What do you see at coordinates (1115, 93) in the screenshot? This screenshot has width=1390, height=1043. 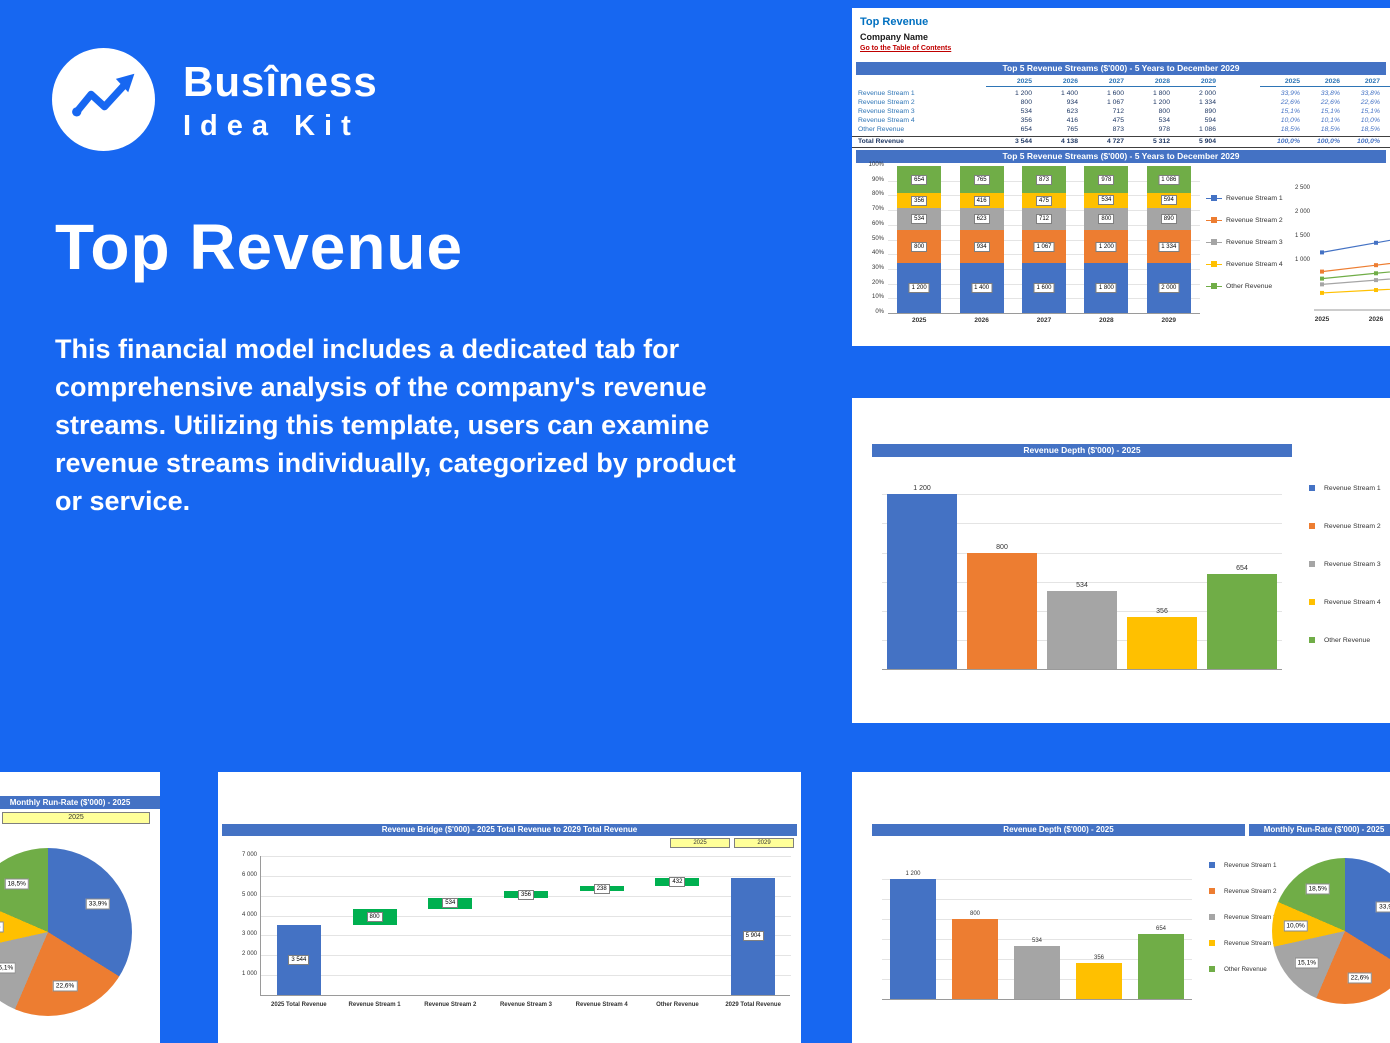 I see `value-cell: 1 600` at bounding box center [1115, 93].